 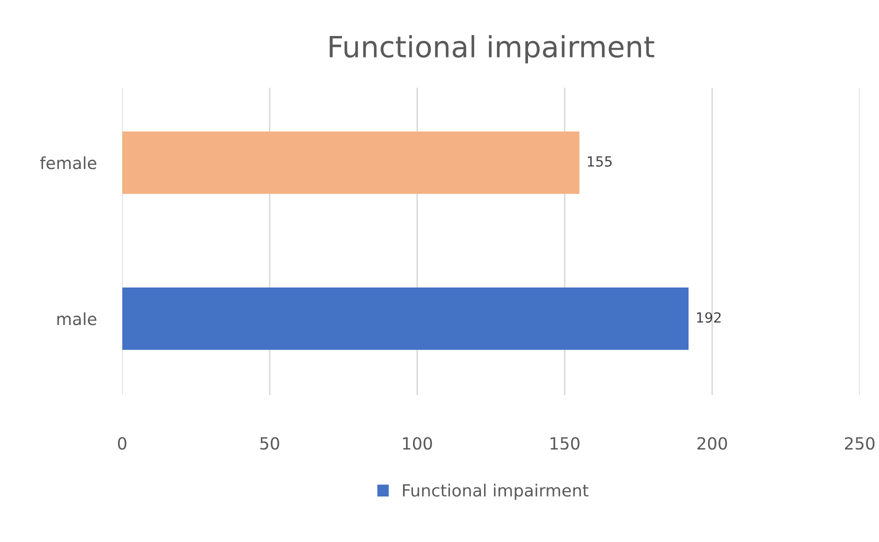 I want to click on x-tick-label: 200, so click(x=712, y=443).